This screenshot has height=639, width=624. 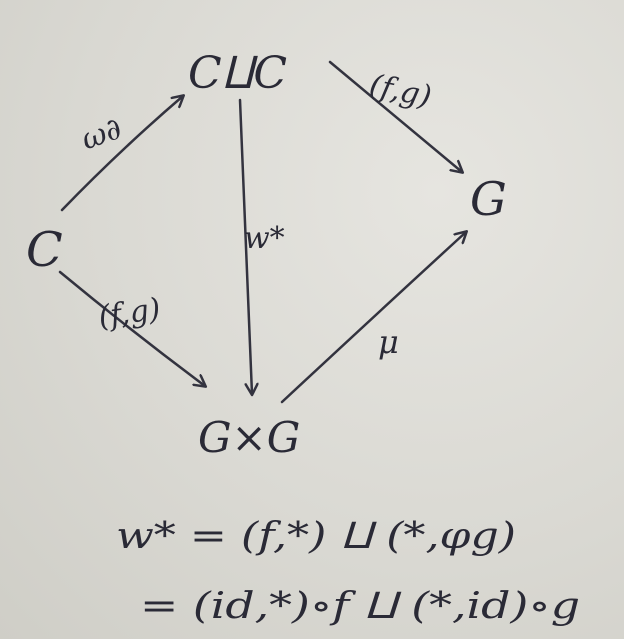 What do you see at coordinates (44, 250) in the screenshot?
I see `node-source: C` at bounding box center [44, 250].